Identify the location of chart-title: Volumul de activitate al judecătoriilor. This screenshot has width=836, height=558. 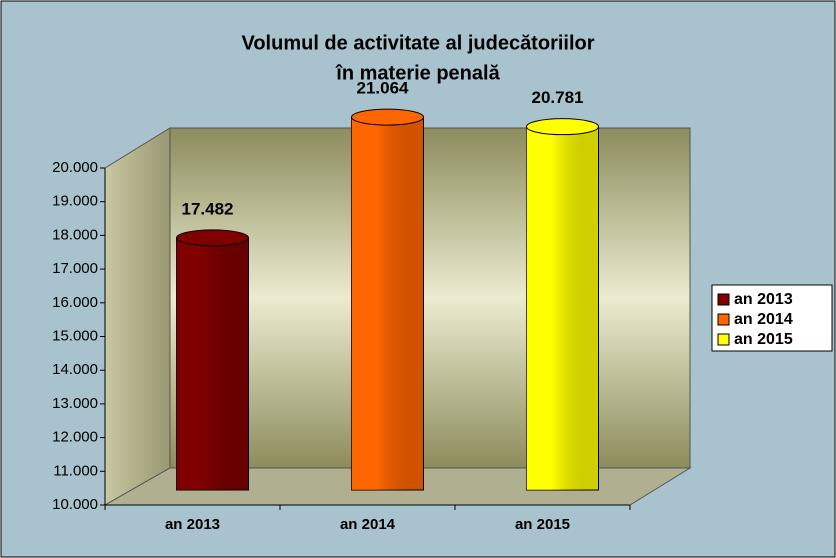
(417, 43).